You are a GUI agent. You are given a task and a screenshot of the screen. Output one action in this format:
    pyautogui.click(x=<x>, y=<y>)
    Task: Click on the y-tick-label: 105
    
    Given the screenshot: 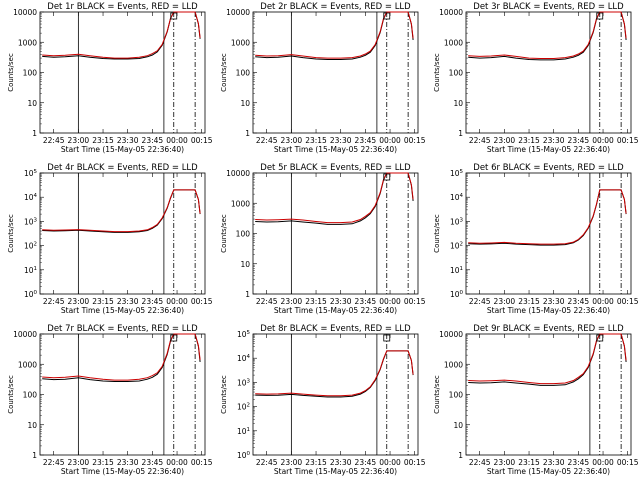 What is the action you would take?
    pyautogui.click(x=457, y=173)
    